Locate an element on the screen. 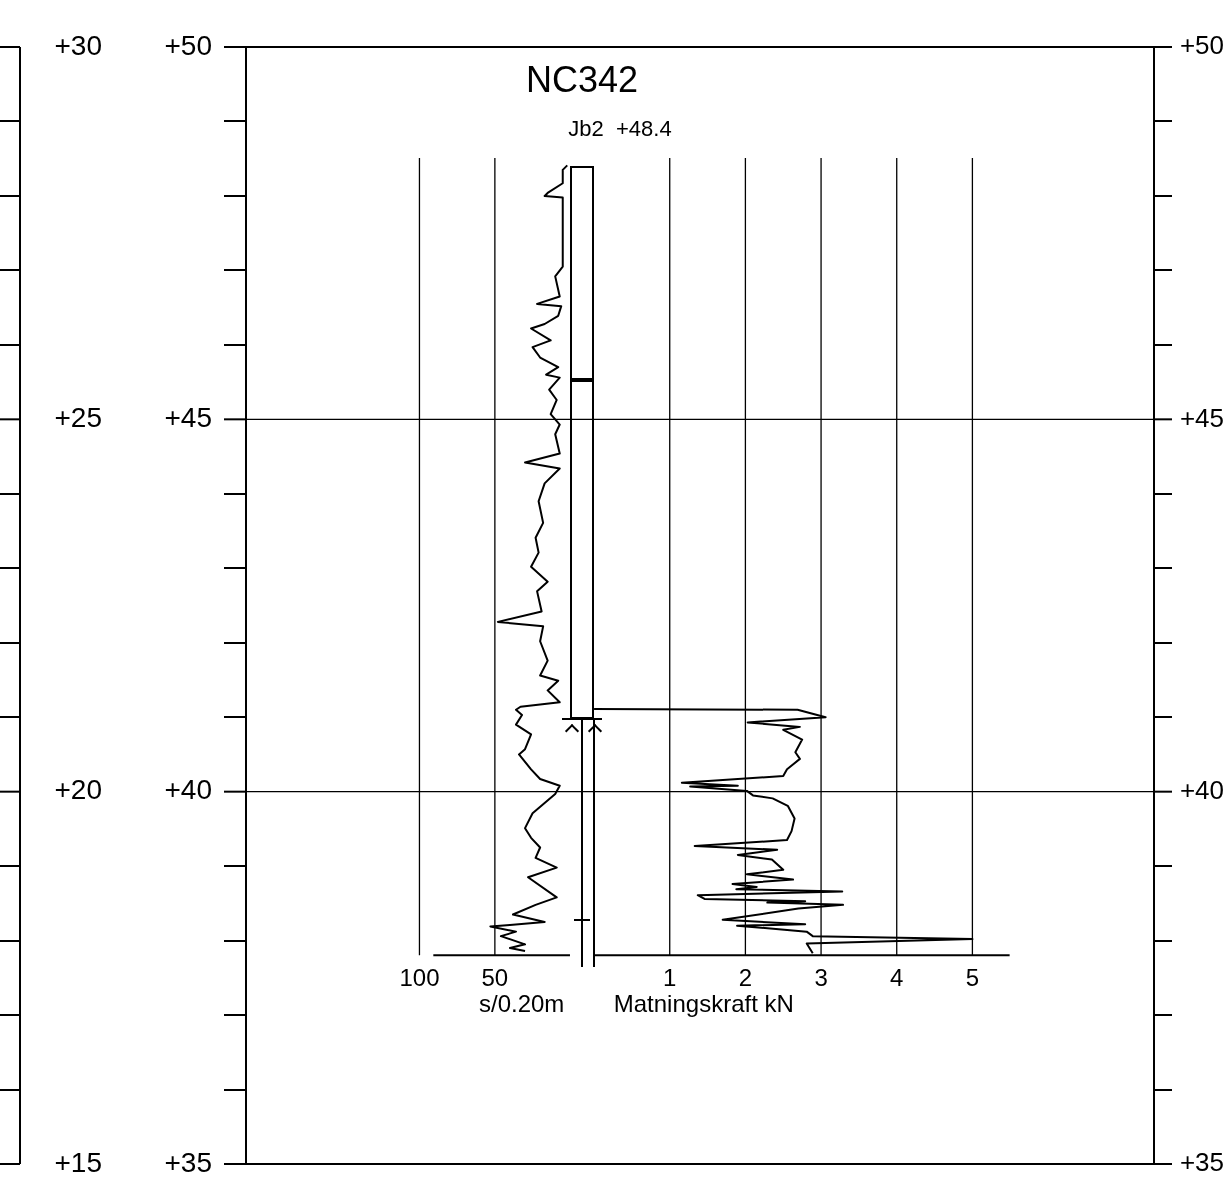  y-tick-label: +40 is located at coordinates (1201, 789).